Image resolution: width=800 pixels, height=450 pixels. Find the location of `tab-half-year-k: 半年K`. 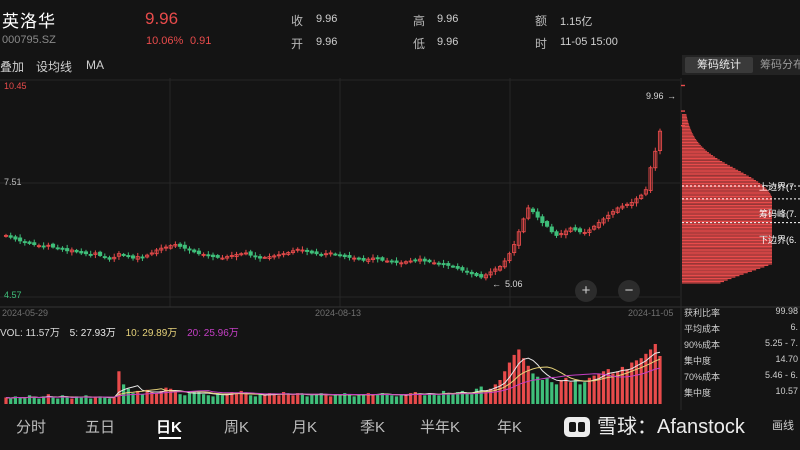

tab-half-year-k: 半年K is located at coordinates (440, 427).